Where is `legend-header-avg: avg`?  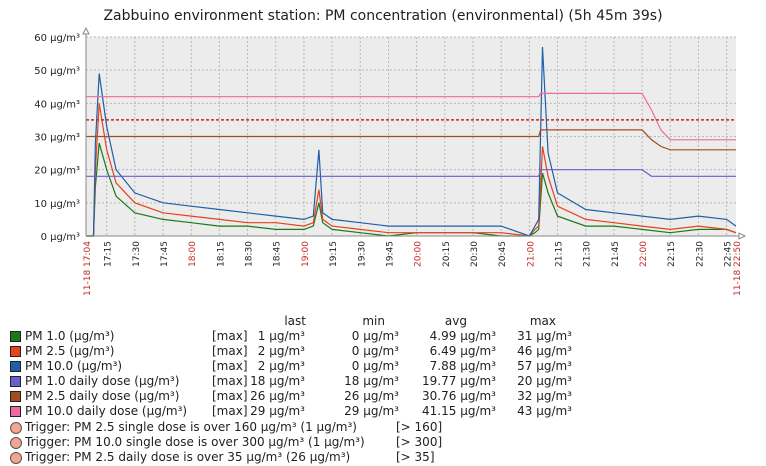
legend-header-avg: avg is located at coordinates (455, 321).